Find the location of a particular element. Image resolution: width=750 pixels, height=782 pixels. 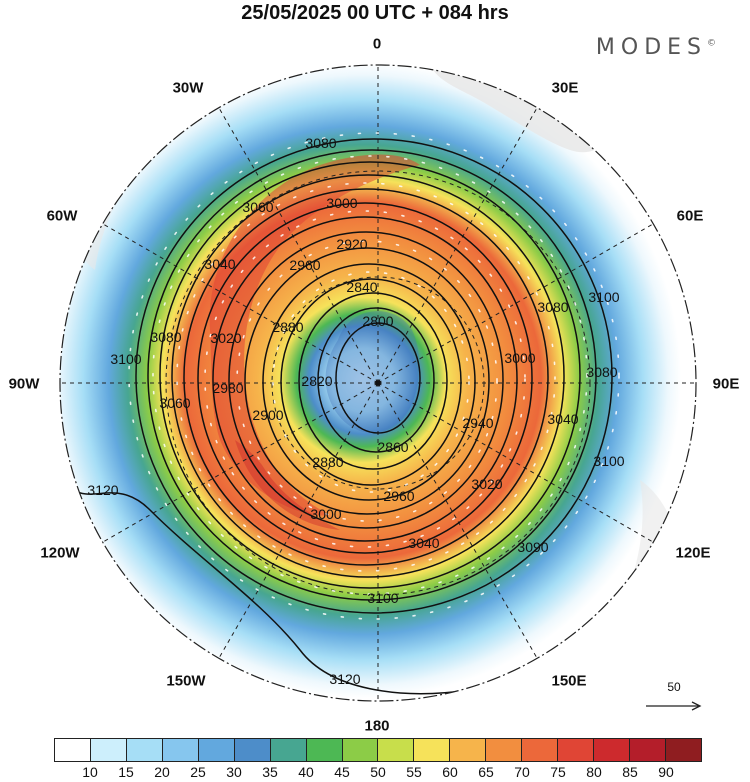

colorbar-tick-label: 35 is located at coordinates (270, 772).